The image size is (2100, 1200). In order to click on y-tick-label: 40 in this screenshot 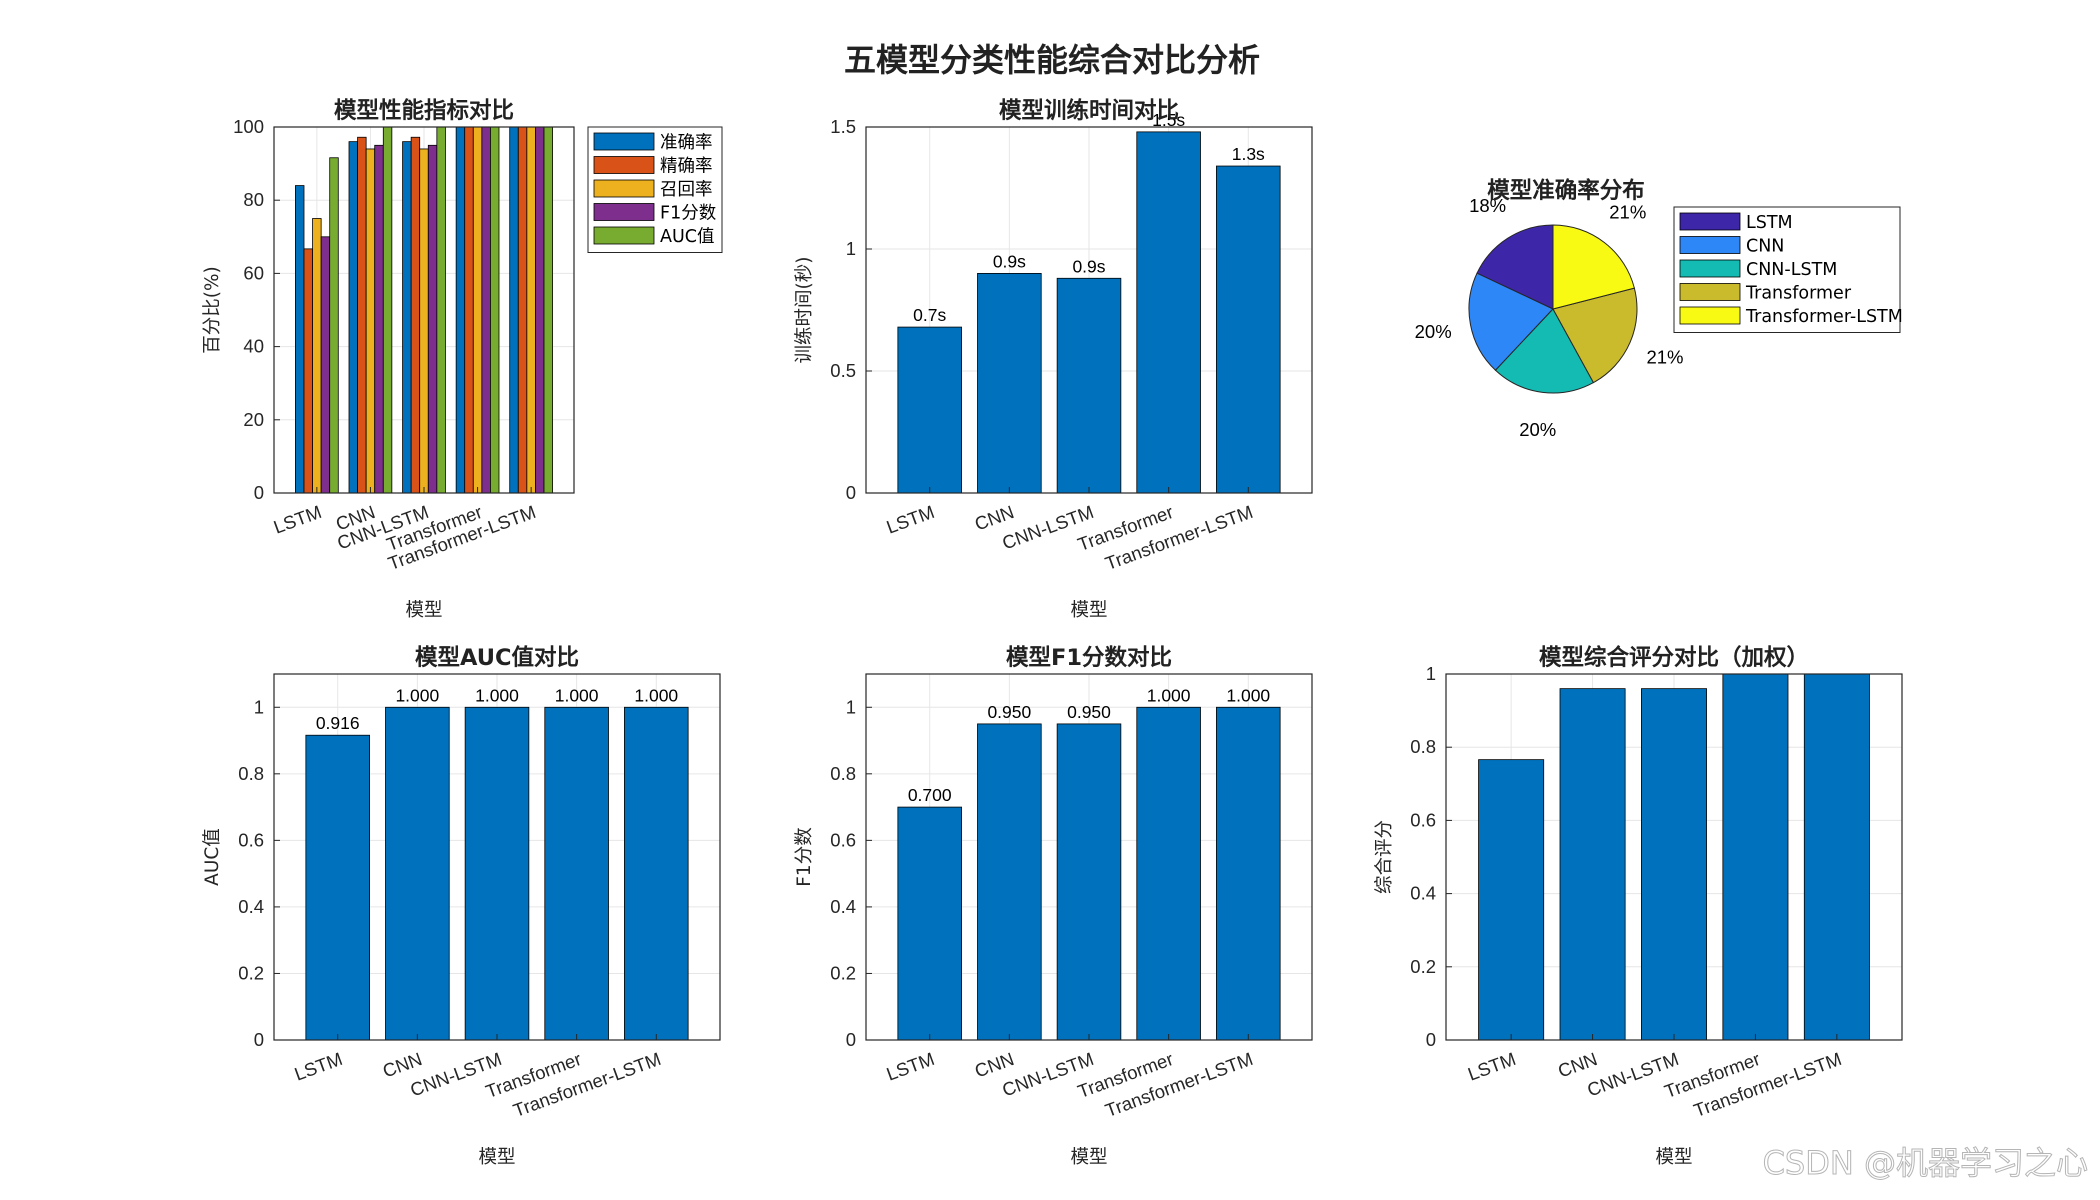, I will do `click(253, 346)`.